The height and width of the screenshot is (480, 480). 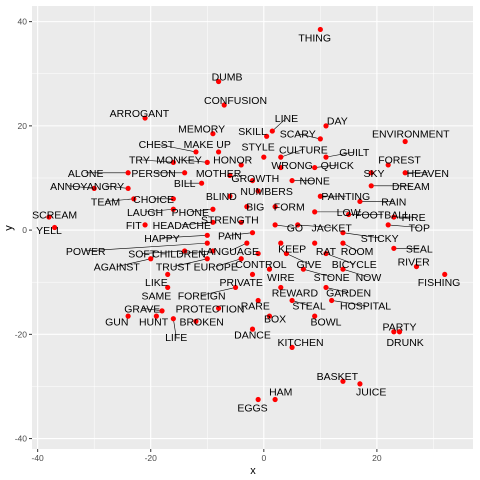 I want to click on data-label: GIVE, so click(x=308, y=265).